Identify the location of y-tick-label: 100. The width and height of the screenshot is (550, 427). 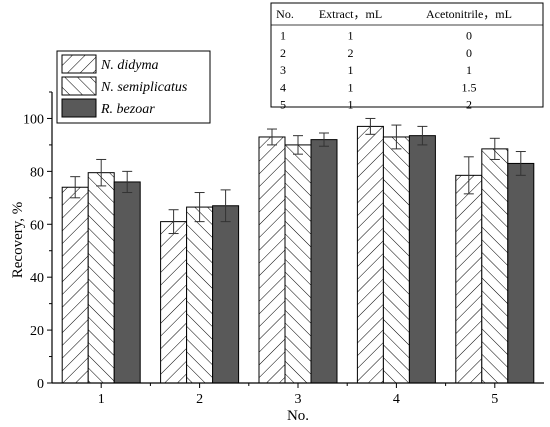
(33, 119).